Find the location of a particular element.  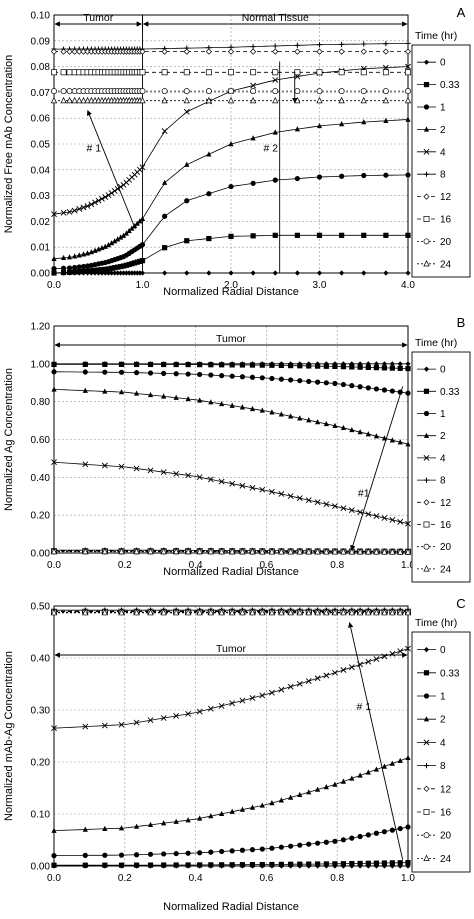

legend-label-2: 2 is located at coordinates (443, 436).